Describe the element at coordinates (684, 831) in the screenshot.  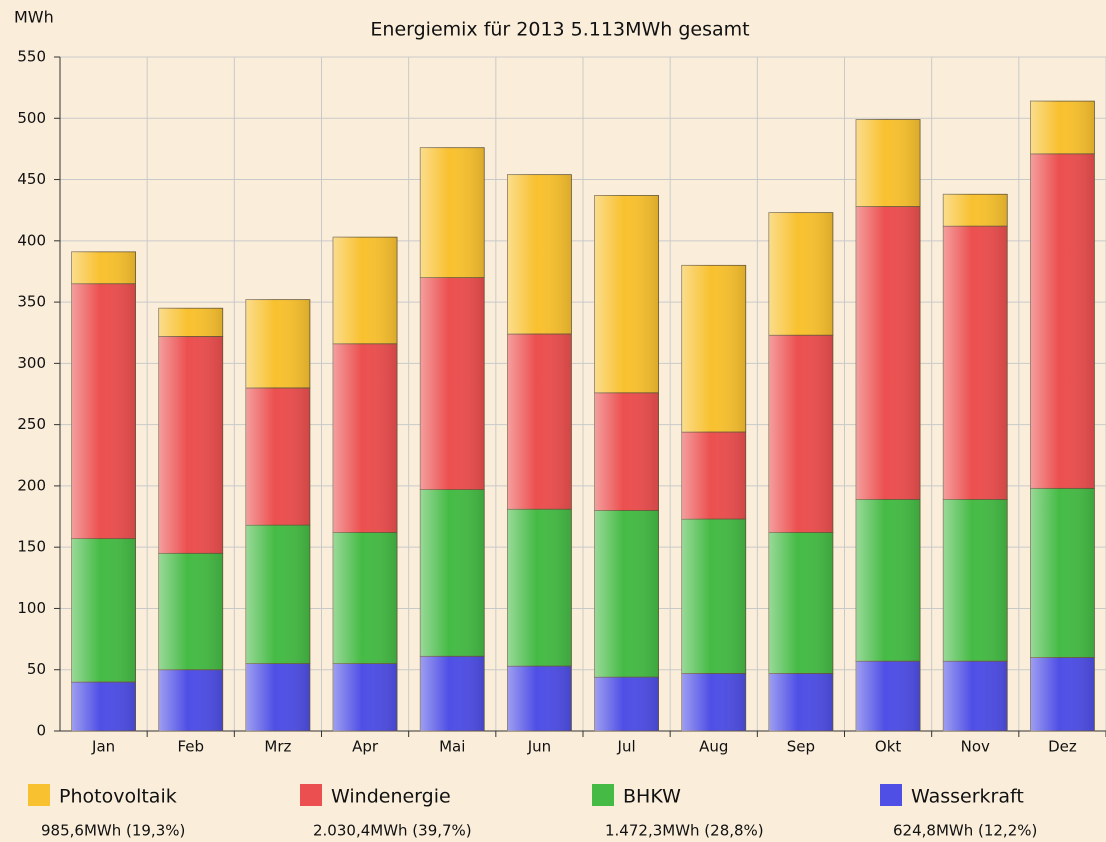
I see `legend-summary: 1.472,3MWh (28,8%)` at that location.